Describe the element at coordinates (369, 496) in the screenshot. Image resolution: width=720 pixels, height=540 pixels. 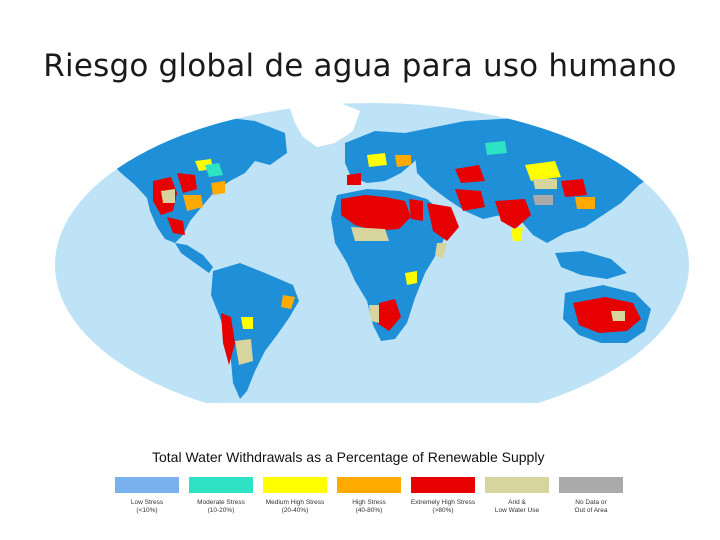
I see `legend-item-high: High Stress (40-80%)` at that location.